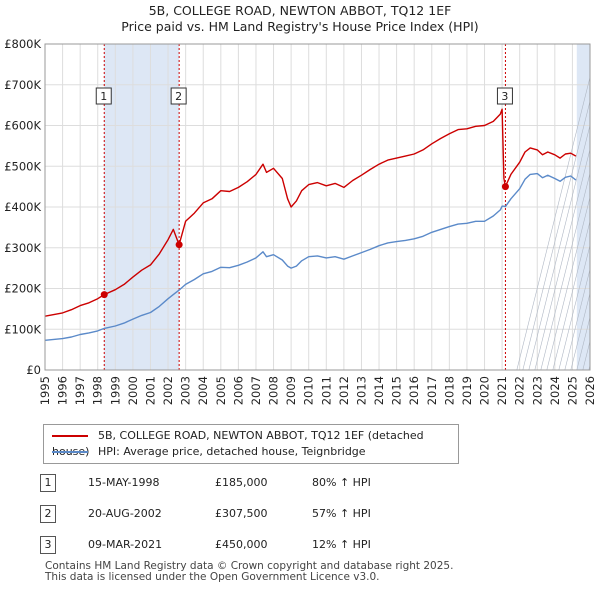 This screenshot has width=600, height=590. Describe the element at coordinates (22, 126) in the screenshot. I see `y-tick-label: £600K` at that location.